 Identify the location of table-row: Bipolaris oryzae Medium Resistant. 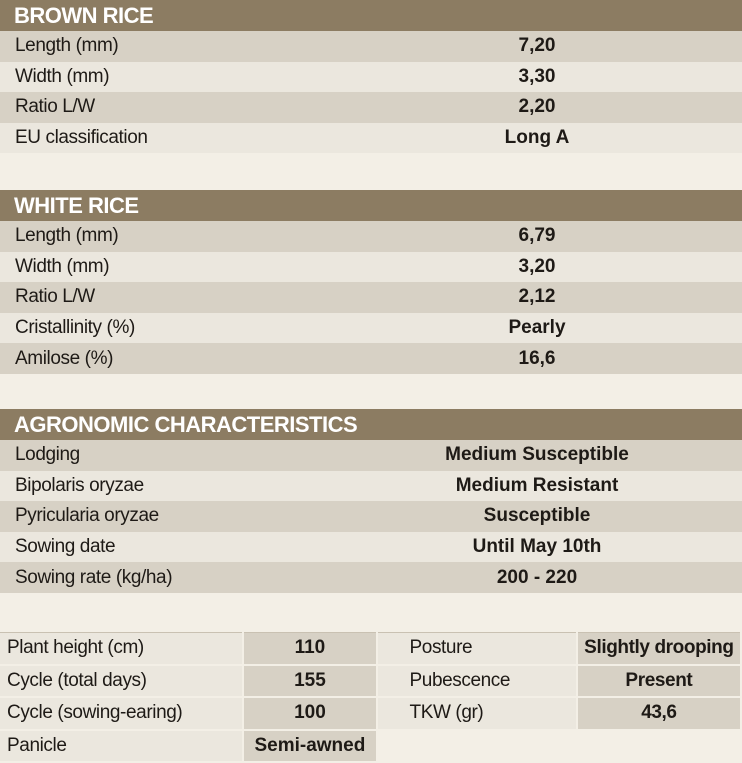
(371, 486).